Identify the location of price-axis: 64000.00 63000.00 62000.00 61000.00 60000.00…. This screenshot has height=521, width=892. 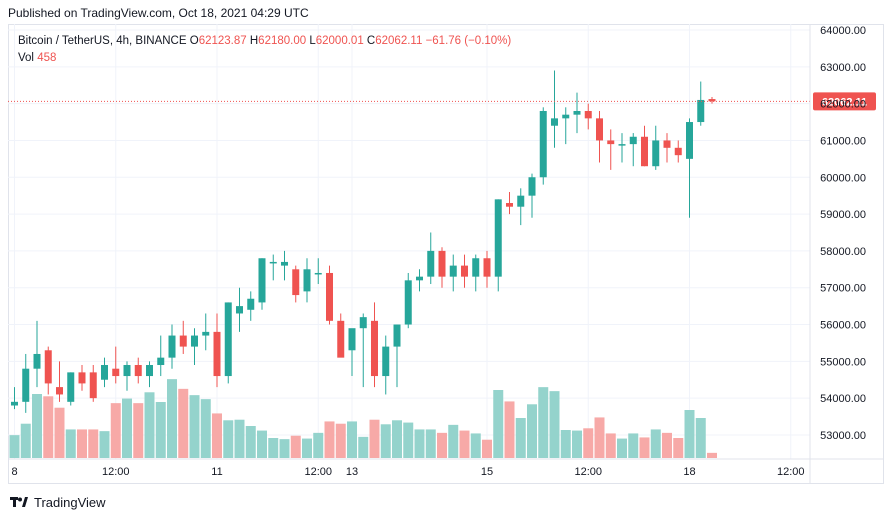
(843, 233).